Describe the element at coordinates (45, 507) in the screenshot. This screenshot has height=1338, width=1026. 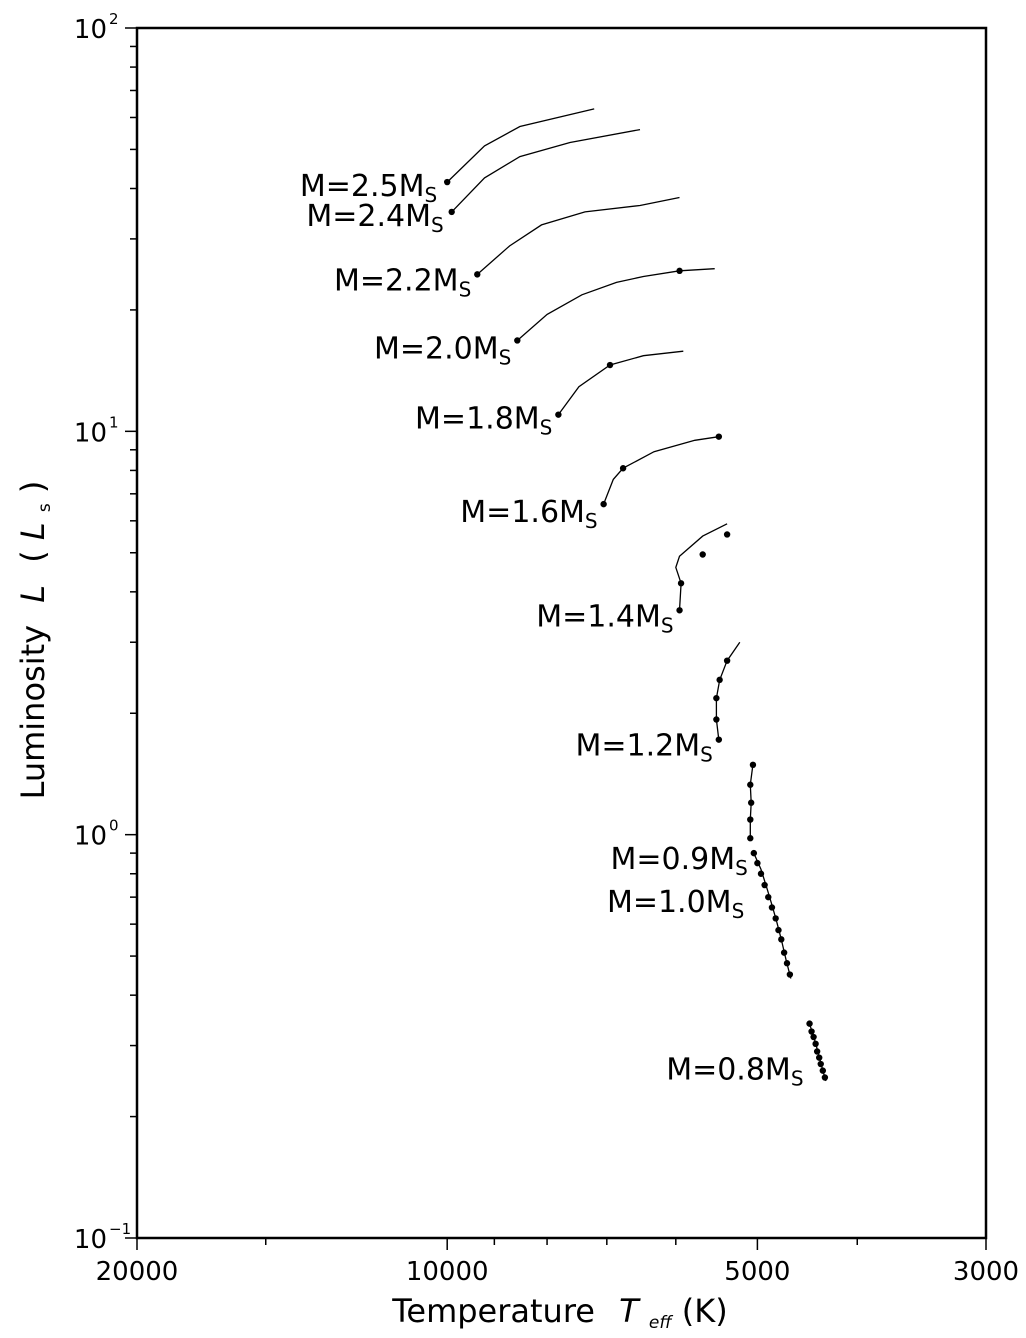
I see `y-axis-unit-sub: s` at that location.